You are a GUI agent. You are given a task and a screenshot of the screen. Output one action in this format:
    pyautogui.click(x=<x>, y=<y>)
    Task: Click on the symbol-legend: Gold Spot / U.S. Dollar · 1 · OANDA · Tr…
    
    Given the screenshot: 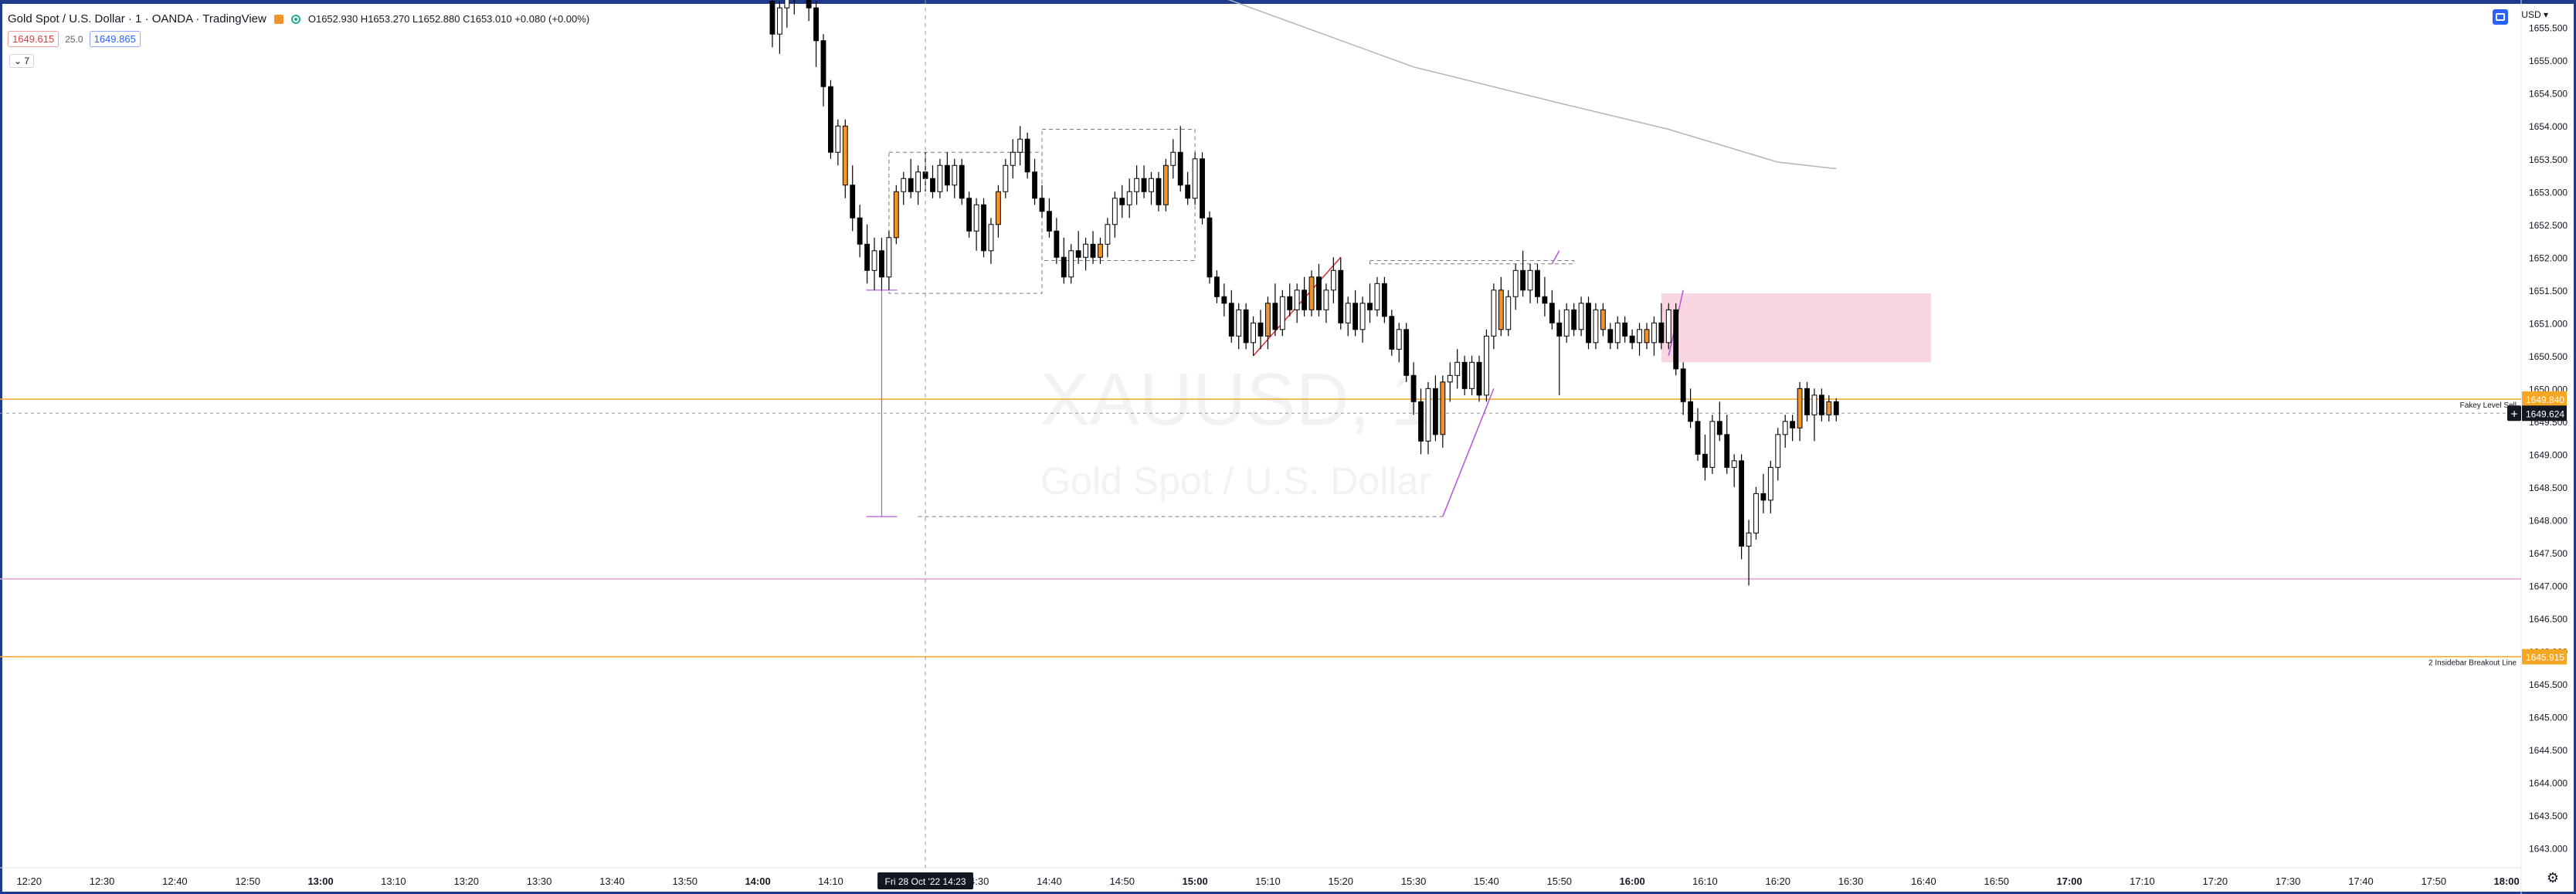 What is the action you would take?
    pyautogui.click(x=298, y=18)
    